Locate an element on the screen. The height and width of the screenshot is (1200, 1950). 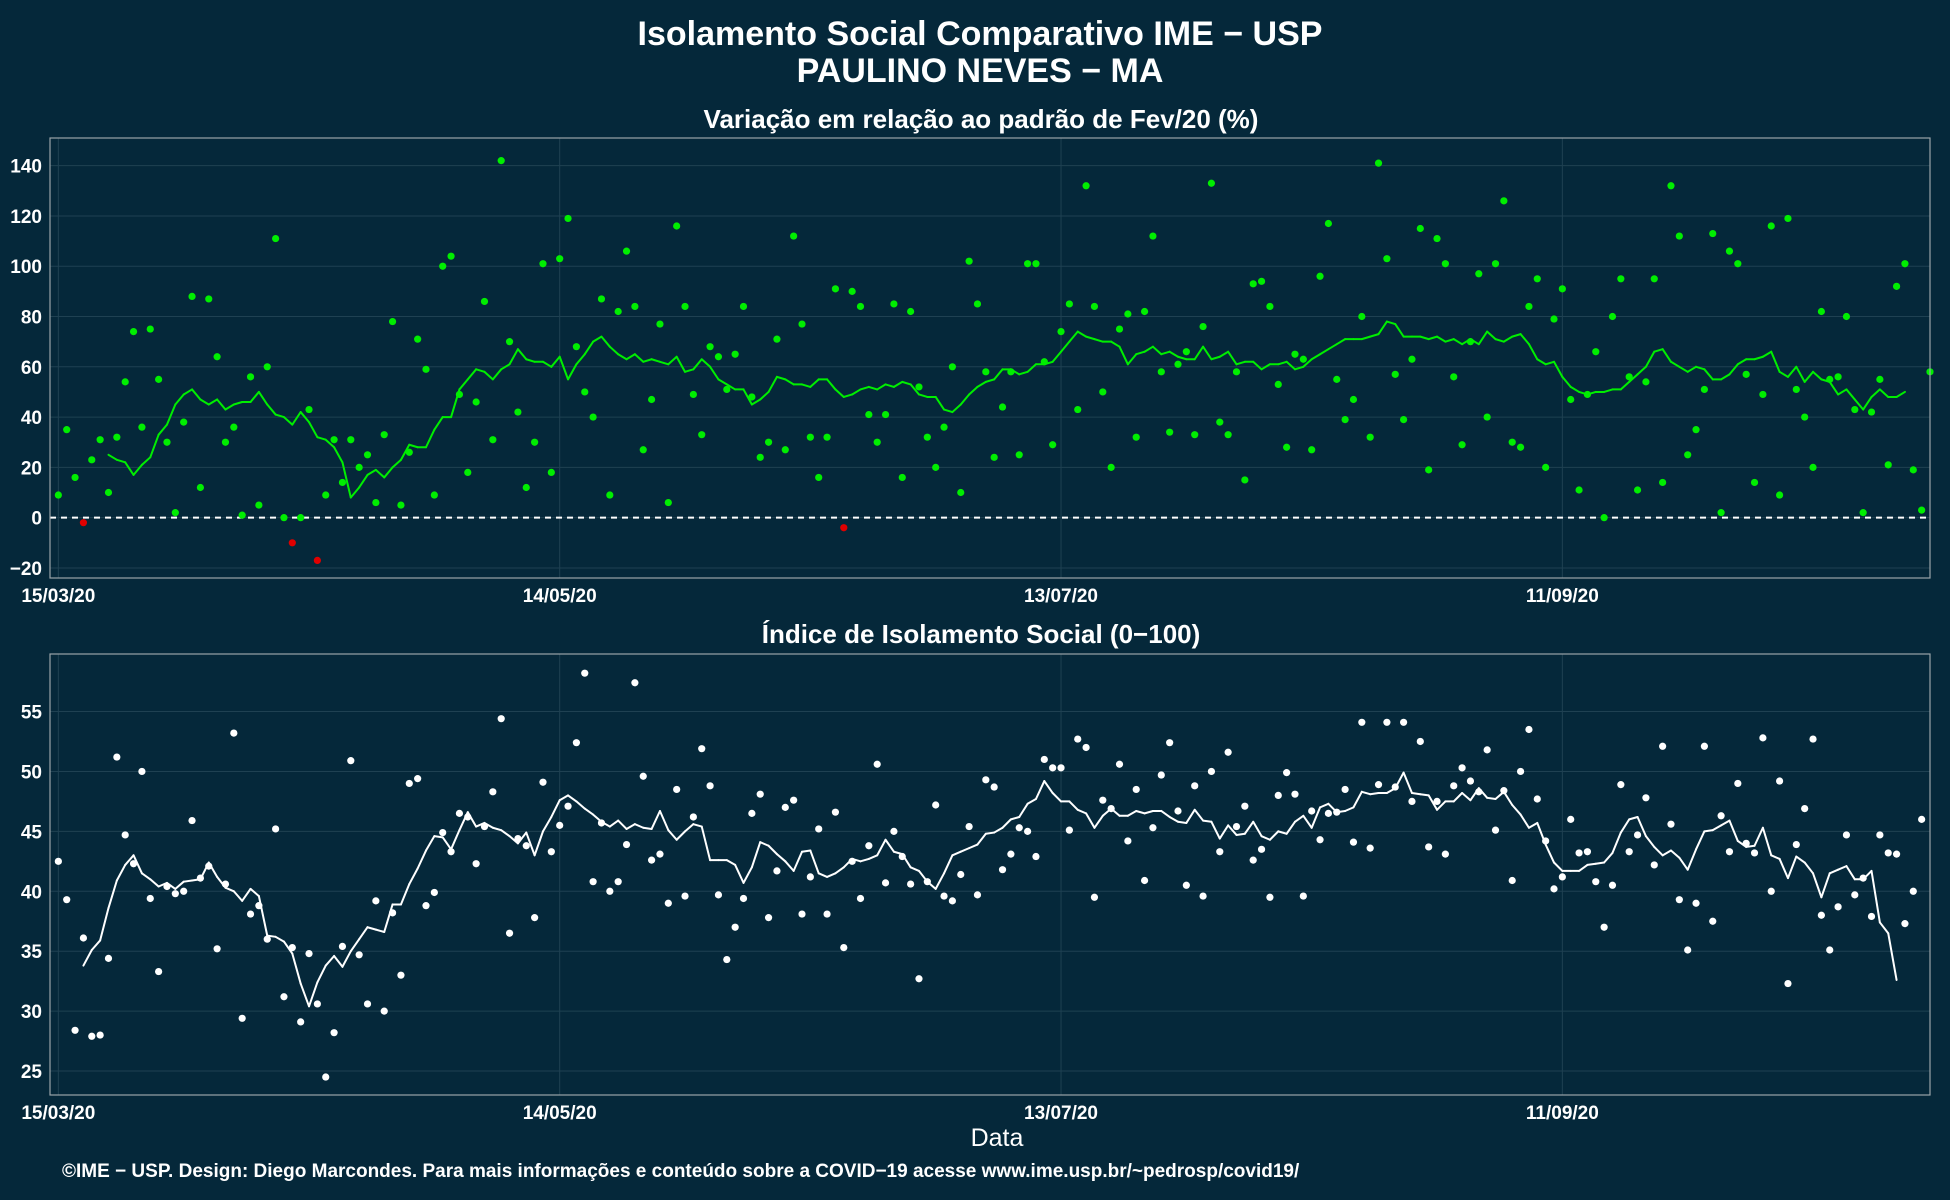
y-tick-label: 35 is located at coordinates (32, 952).